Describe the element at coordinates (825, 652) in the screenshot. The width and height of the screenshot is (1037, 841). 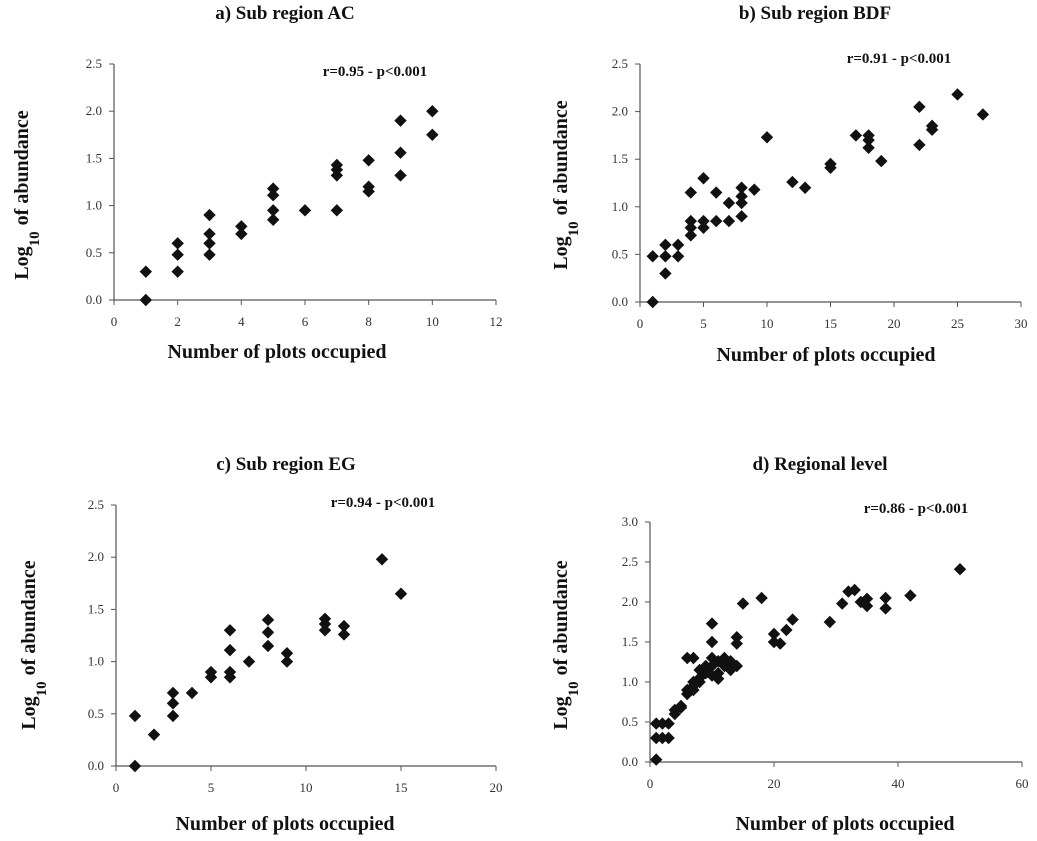
I see `panel-d-plot-area: 0.0 0.5 1.0 1.5 2.0 2.5 3.0 0 20 40 60` at that location.